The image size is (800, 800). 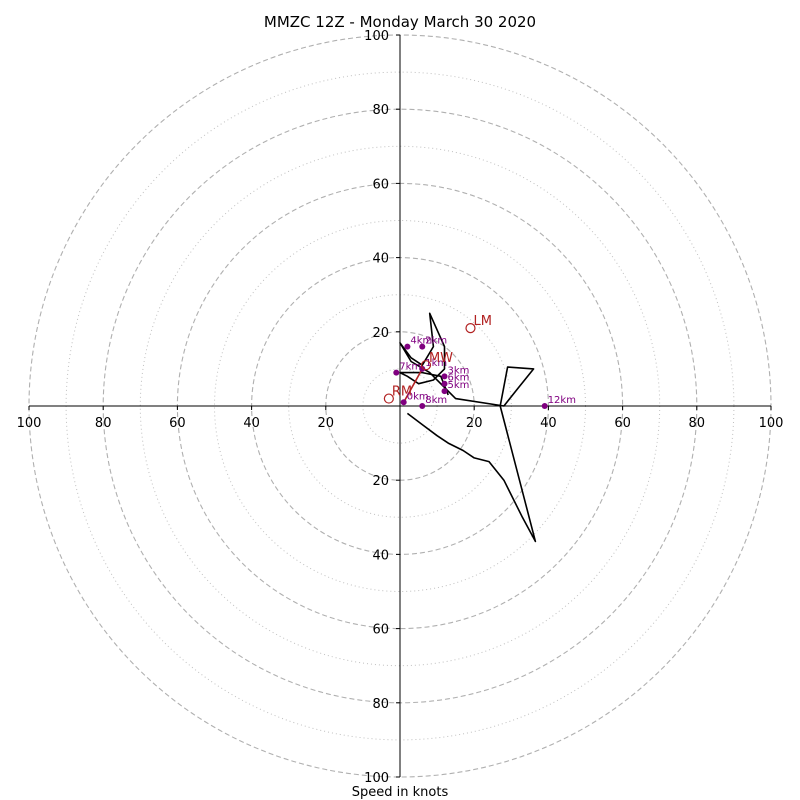 I want to click on storm-marker-RM, so click(x=388, y=398).